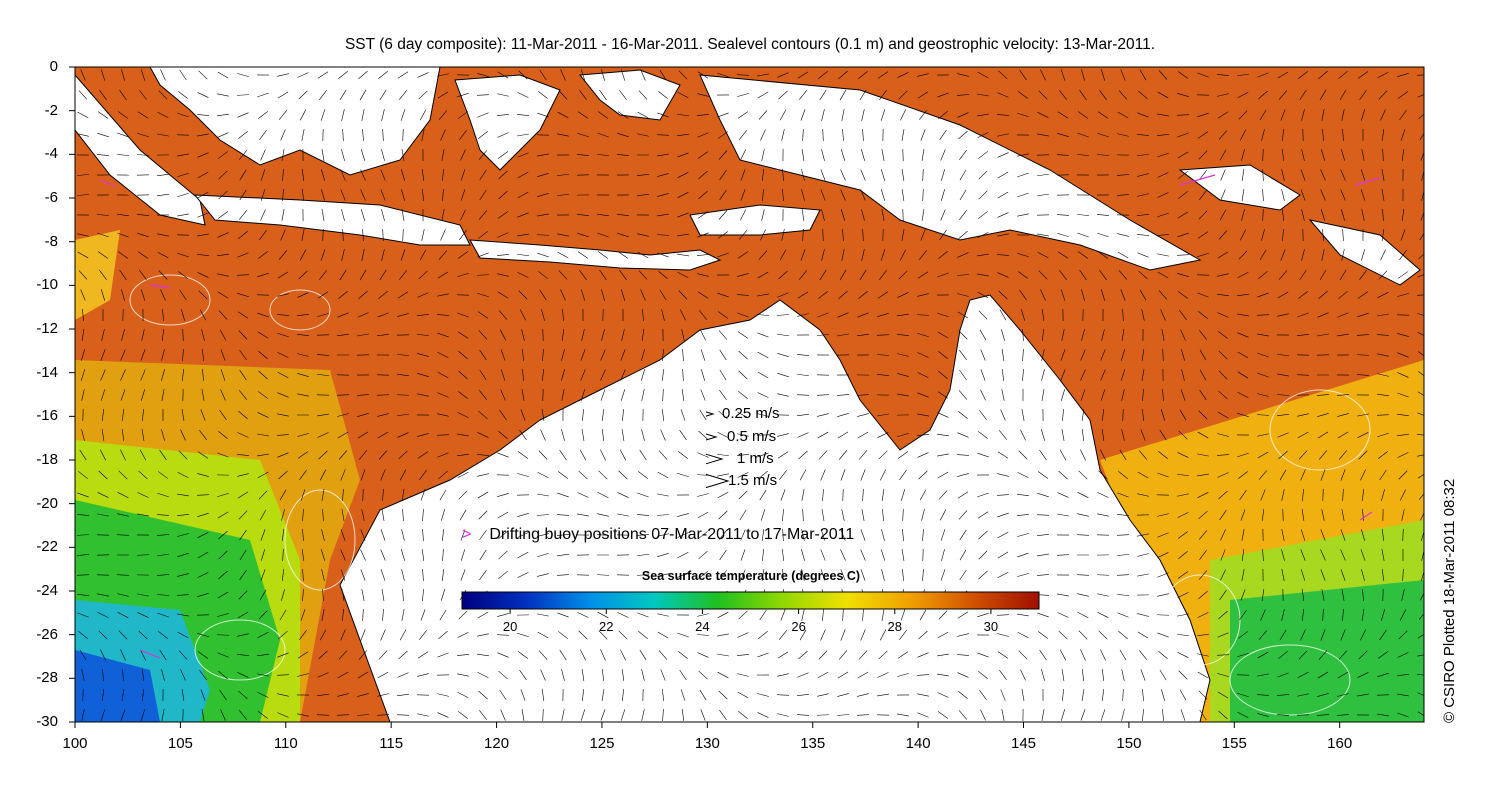 The width and height of the screenshot is (1500, 790). I want to click on y-tick-label: -26, so click(47, 634).